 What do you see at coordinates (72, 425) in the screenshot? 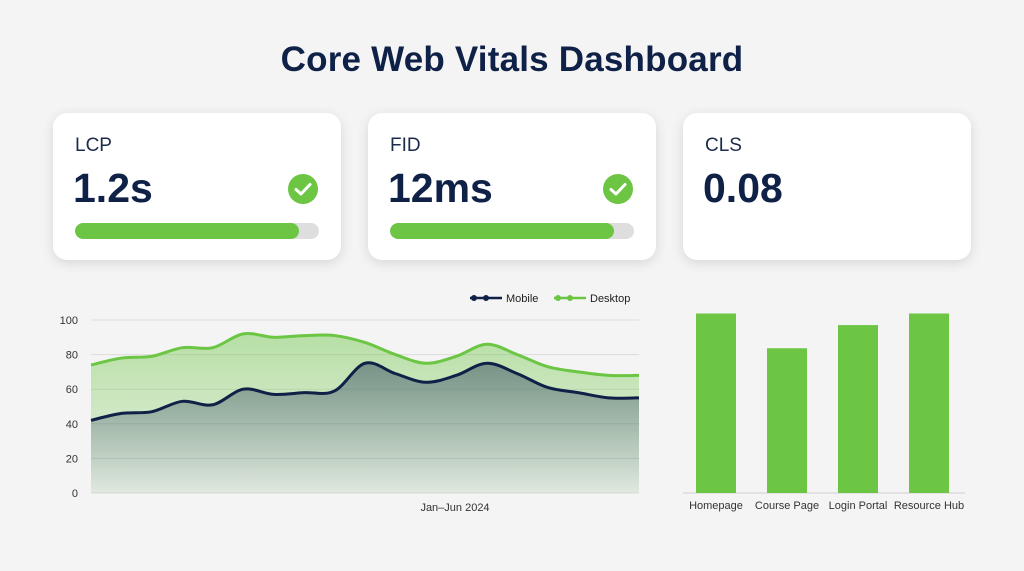
I see `y-tick-label: 40` at bounding box center [72, 425].